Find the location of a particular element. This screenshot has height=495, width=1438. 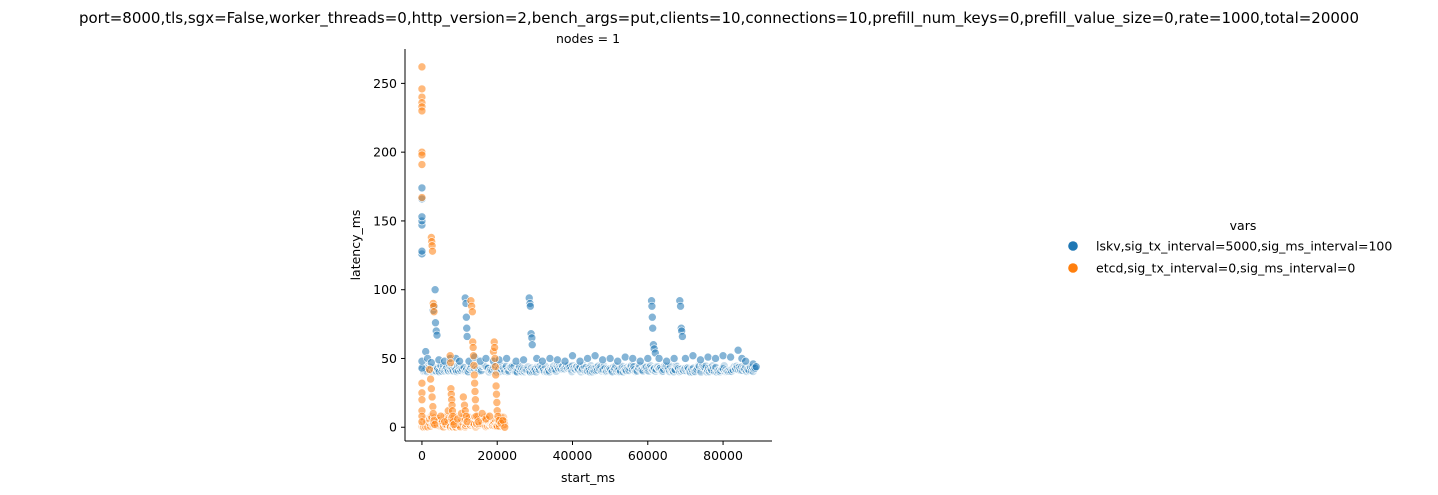

x-axis-label: start_ms is located at coordinates (588, 477).